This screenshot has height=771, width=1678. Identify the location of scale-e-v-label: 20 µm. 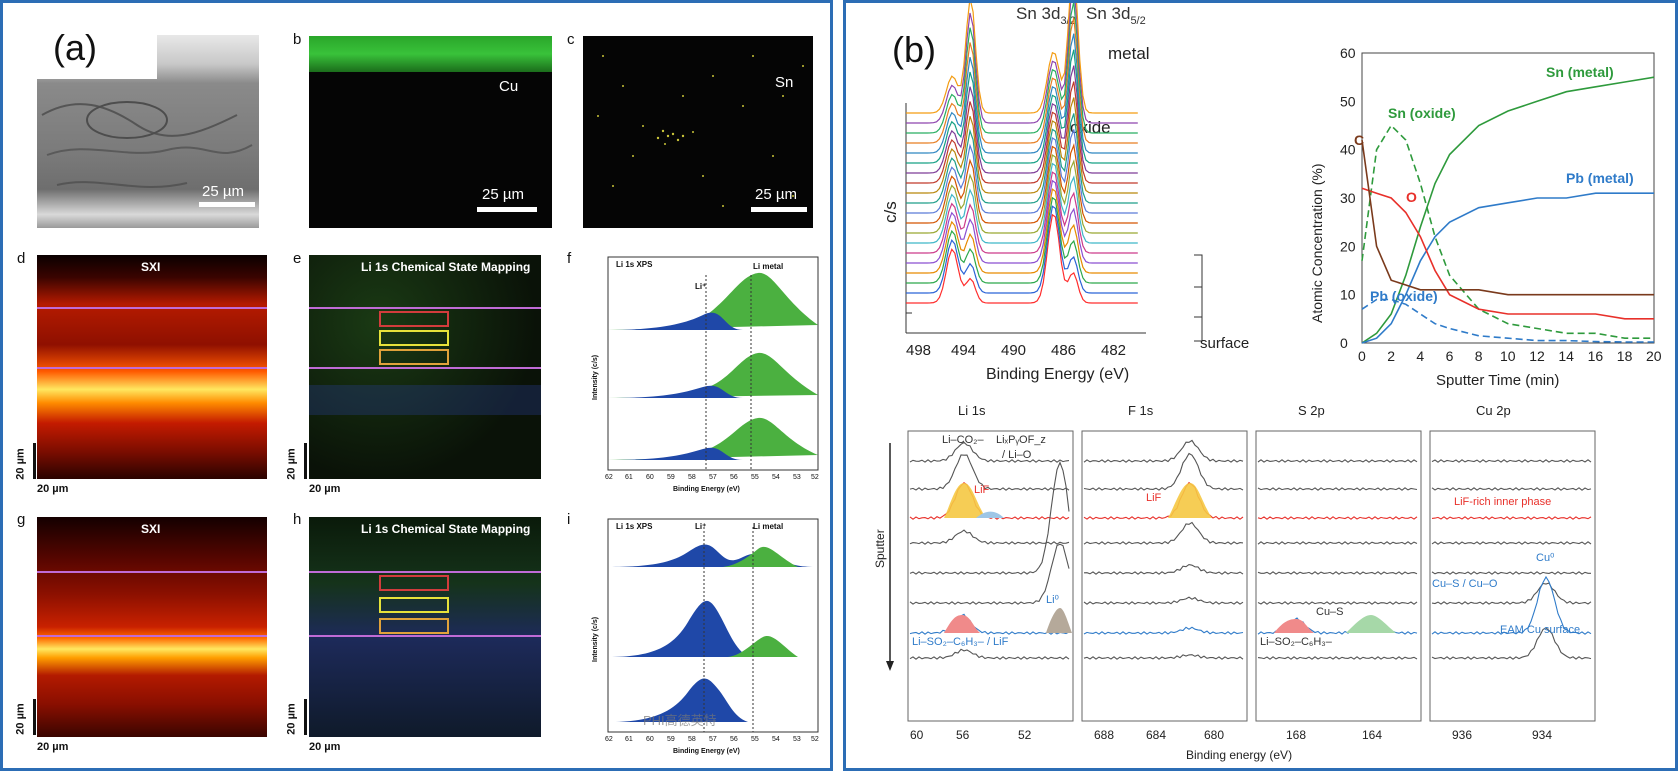
(291, 464).